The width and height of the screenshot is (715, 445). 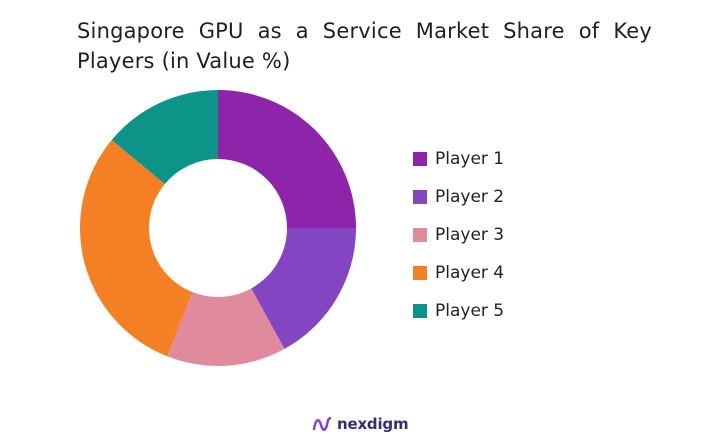 I want to click on legend-item-player-1: Player 1, so click(x=458, y=159).